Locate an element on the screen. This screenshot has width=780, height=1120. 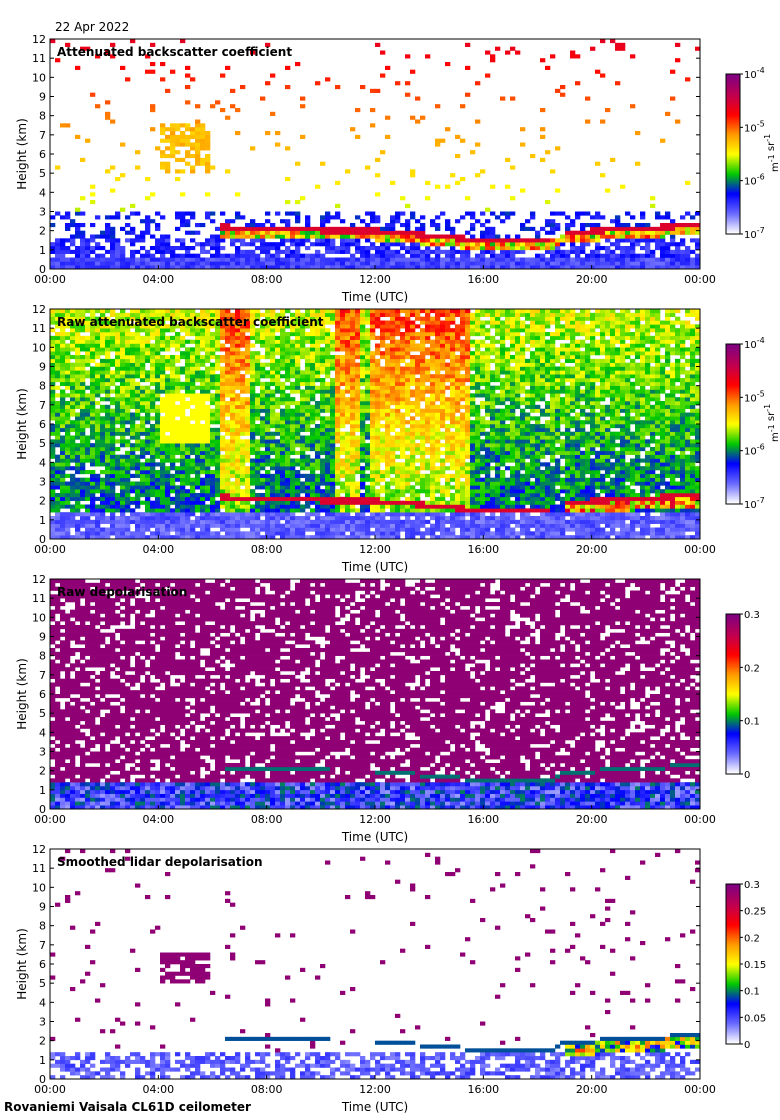
instrument-footer: Rovaniemi Vaisala CL61D ceilometer is located at coordinates (127, 1107).